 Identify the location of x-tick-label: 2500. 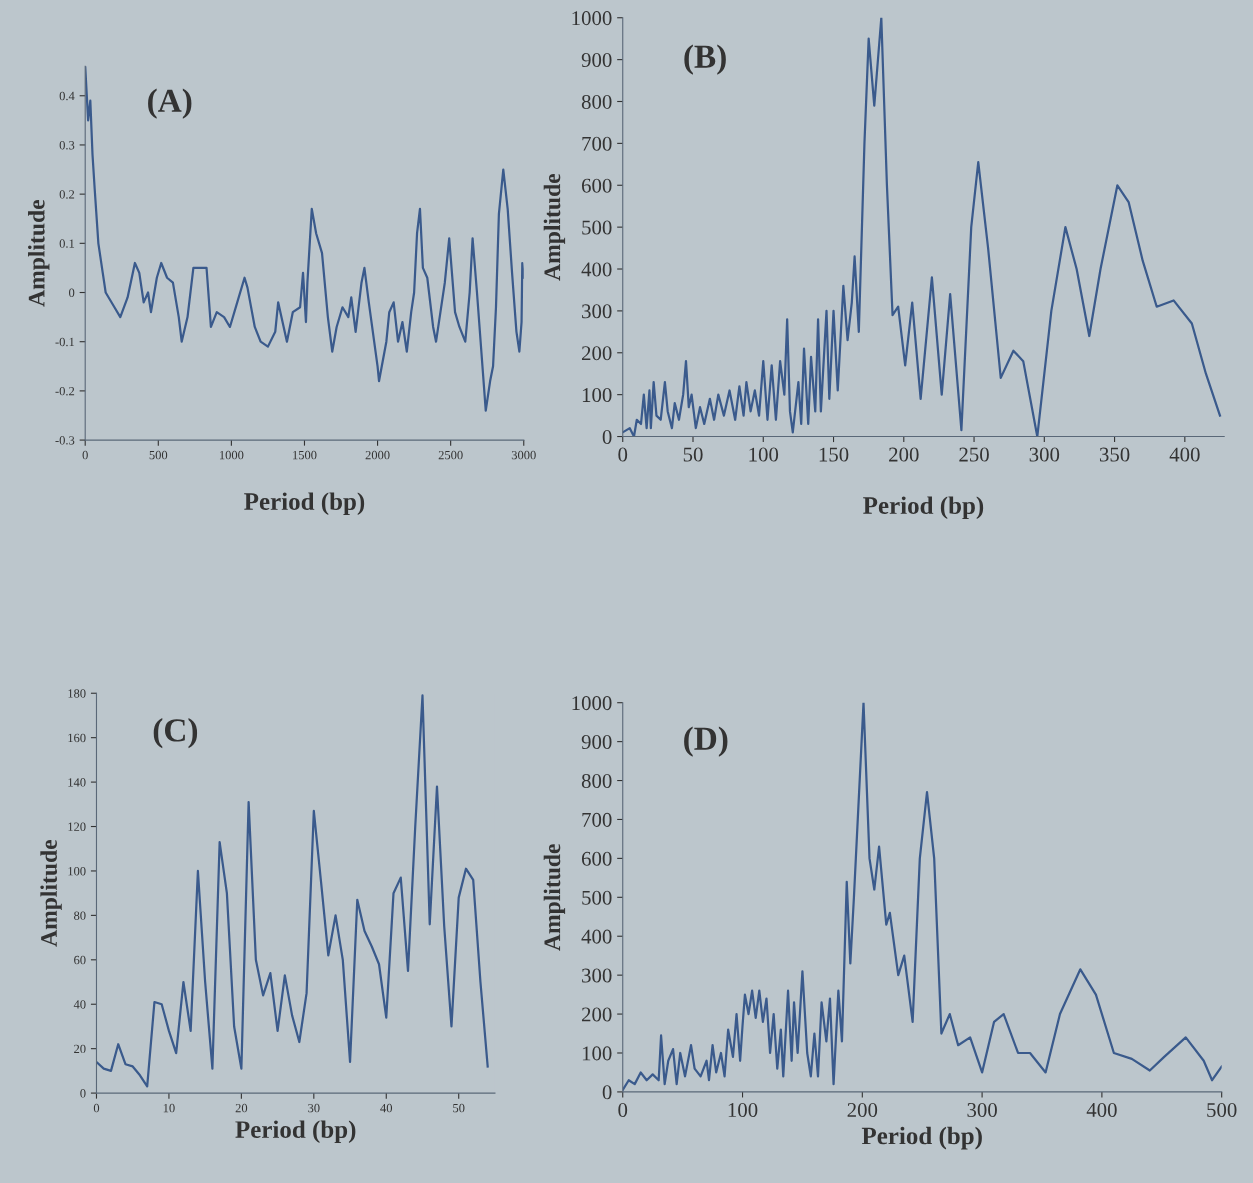
(450, 455).